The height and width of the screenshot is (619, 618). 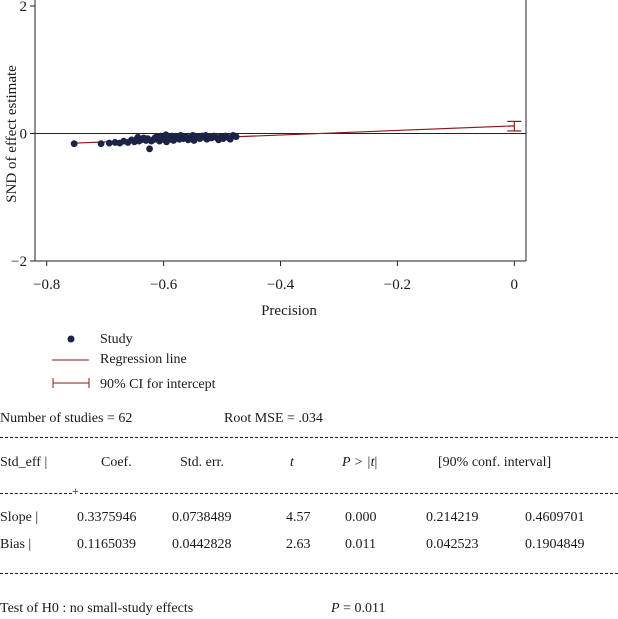 What do you see at coordinates (273, 418) in the screenshot?
I see `root-mse: Root MSE = .034` at bounding box center [273, 418].